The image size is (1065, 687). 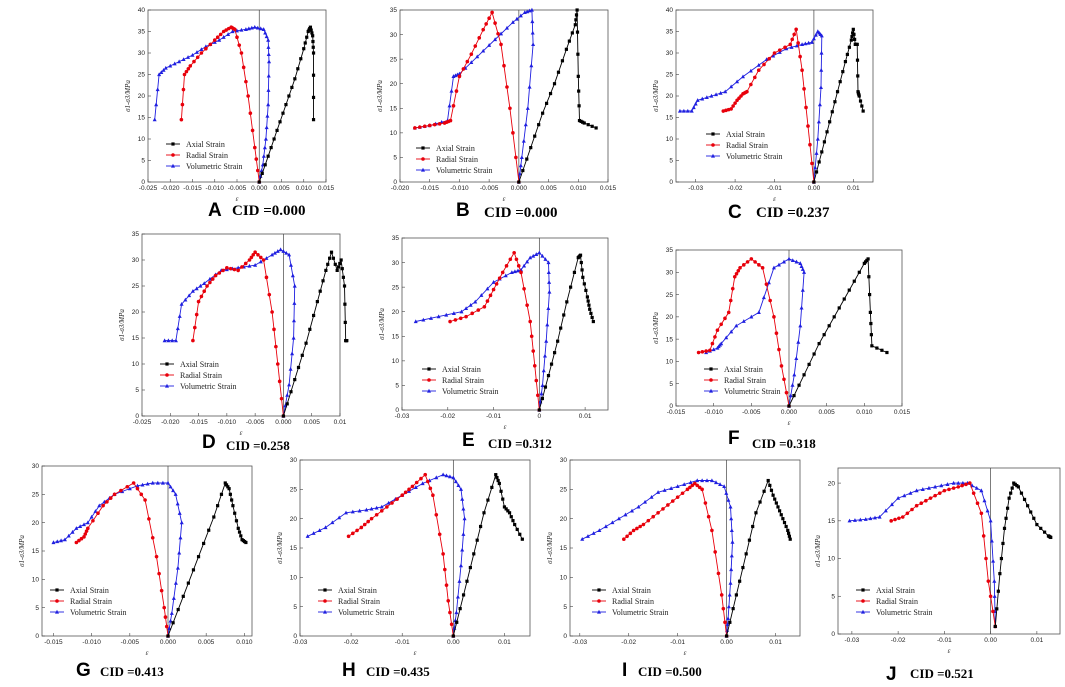 I want to click on series-line-volumetric-b, so click(x=474, y=96).